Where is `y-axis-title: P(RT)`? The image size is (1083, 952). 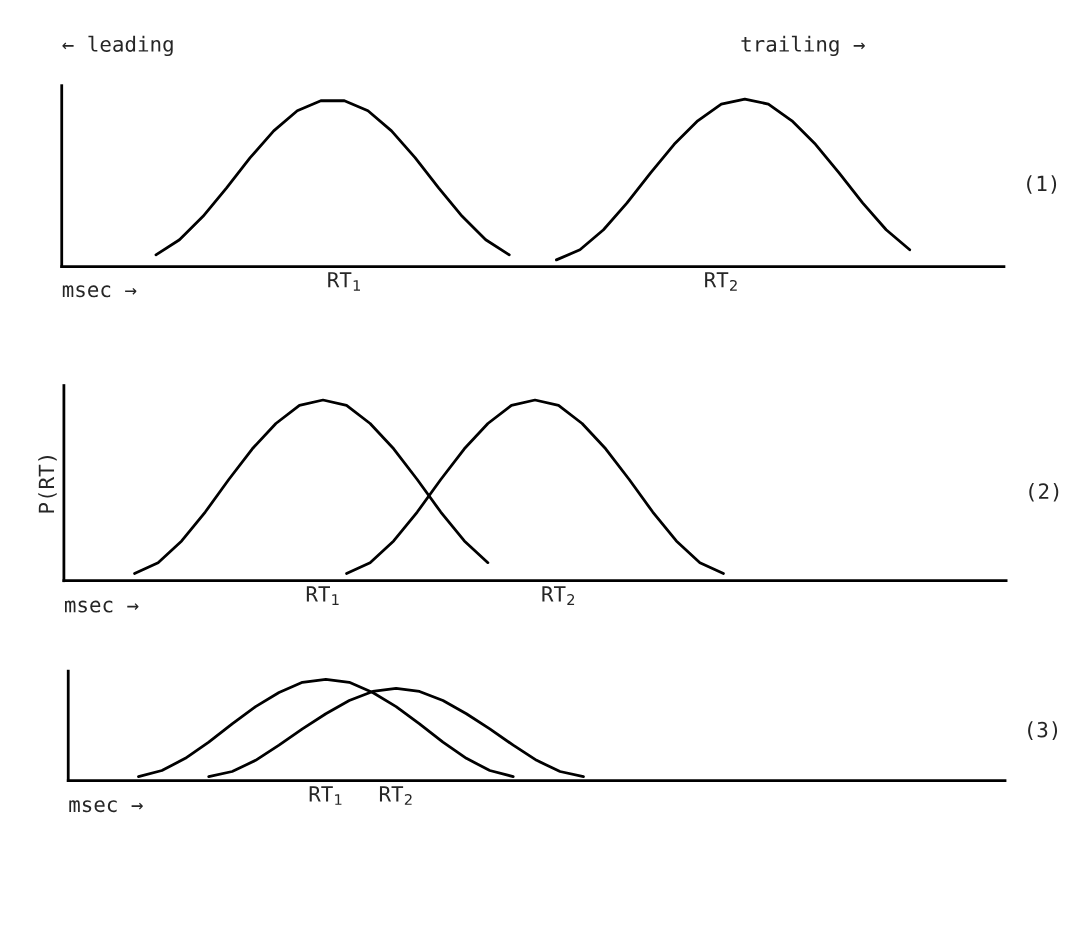
y-axis-title: P(RT) is located at coordinates (47, 484).